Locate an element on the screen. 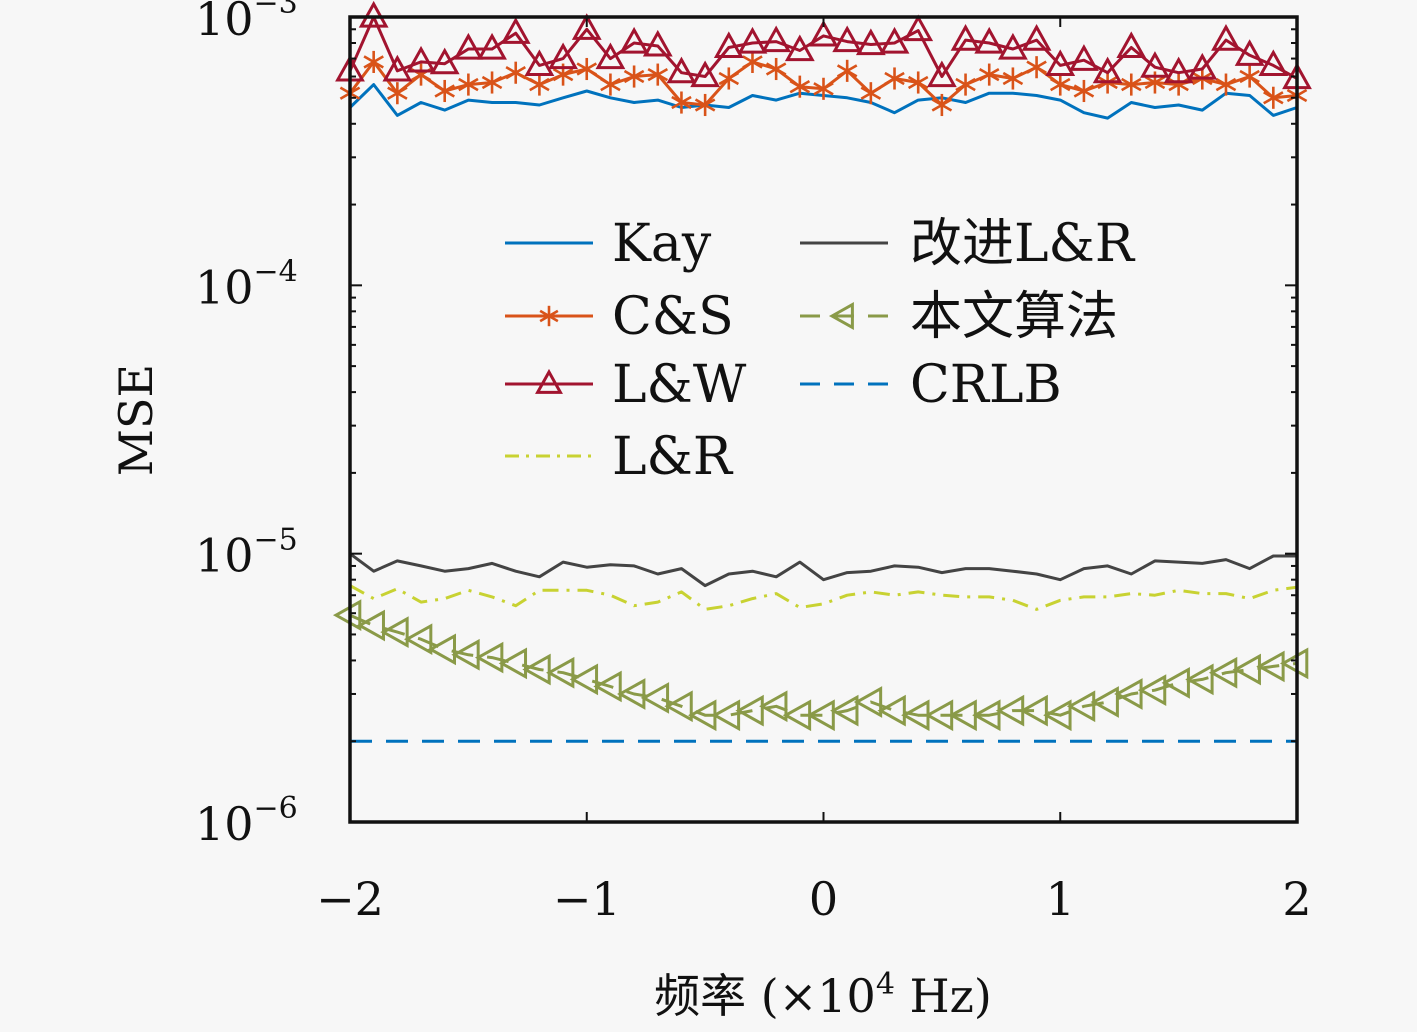  x-axis-title-sup: 4 is located at coordinates (885, 984).